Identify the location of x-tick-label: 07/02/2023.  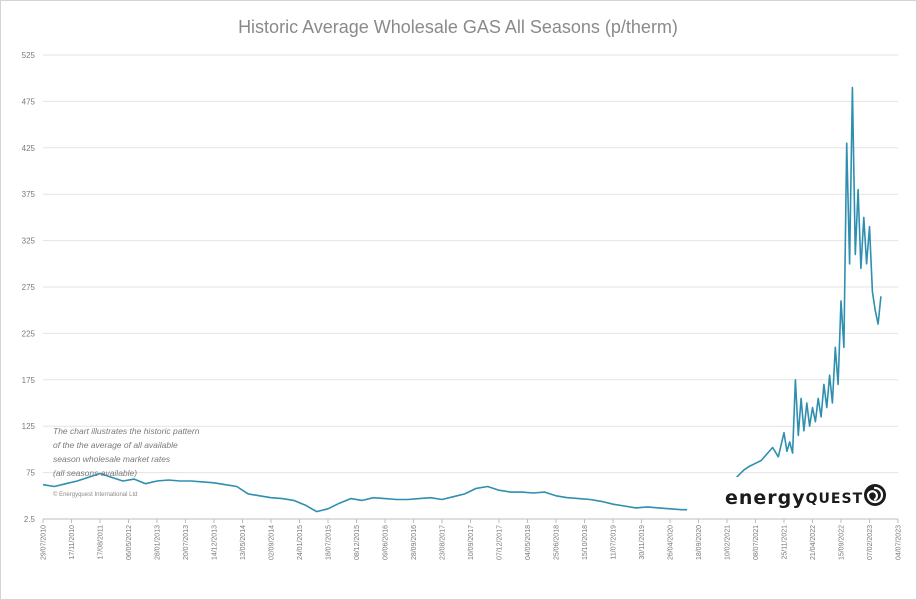
(870, 542).